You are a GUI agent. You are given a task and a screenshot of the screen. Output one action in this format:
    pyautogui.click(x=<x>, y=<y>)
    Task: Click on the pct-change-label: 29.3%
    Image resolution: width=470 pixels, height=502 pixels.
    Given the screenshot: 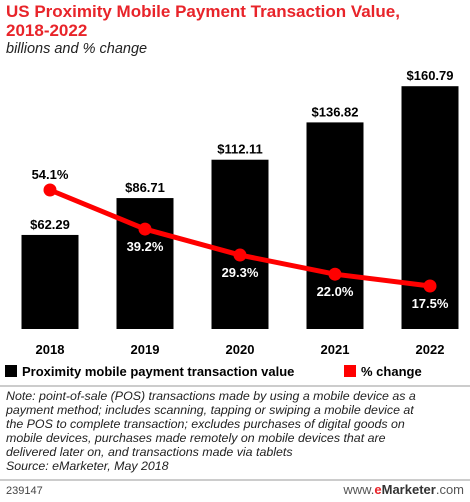 What is the action you would take?
    pyautogui.click(x=240, y=272)
    